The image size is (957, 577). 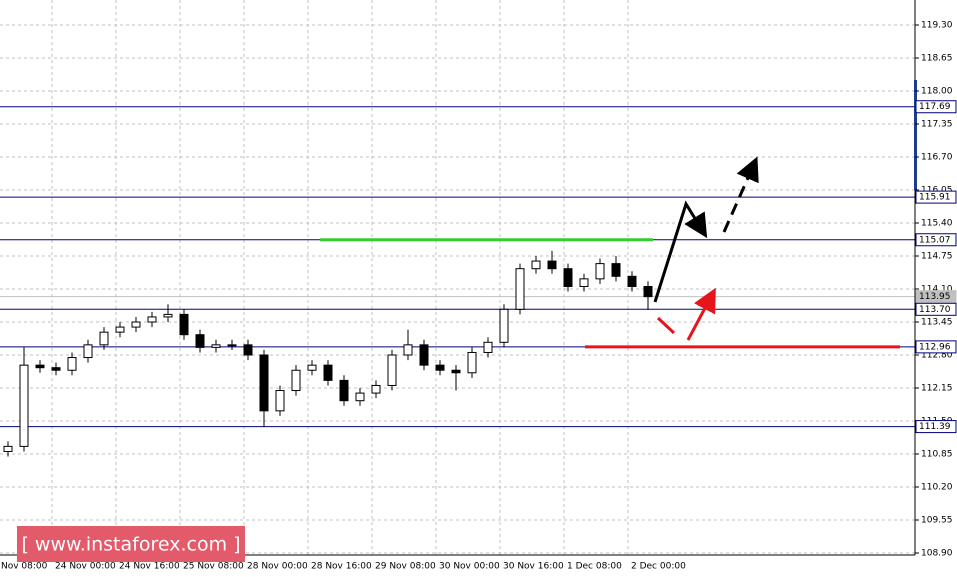 What do you see at coordinates (915, 135) in the screenshot?
I see `indicator-bar` at bounding box center [915, 135].